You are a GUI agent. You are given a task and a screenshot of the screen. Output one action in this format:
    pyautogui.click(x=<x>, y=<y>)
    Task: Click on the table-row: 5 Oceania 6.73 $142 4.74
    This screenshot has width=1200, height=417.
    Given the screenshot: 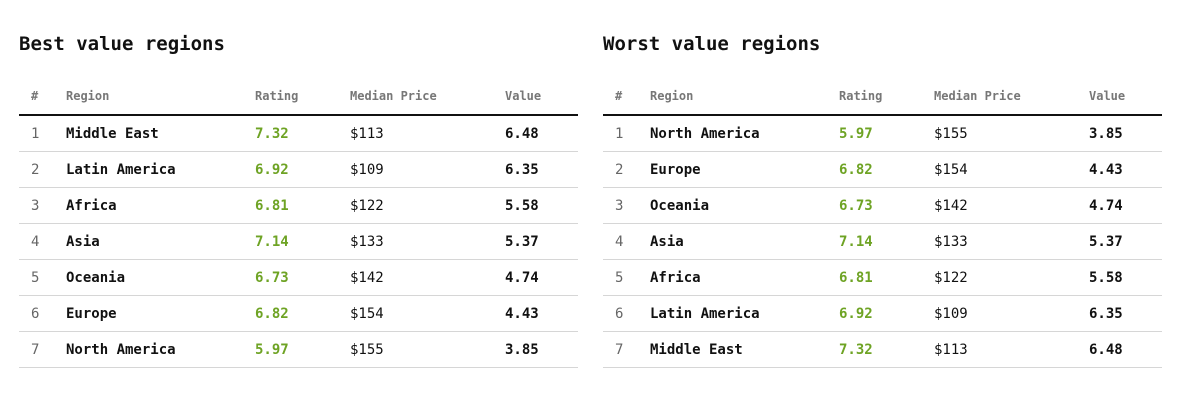 What is the action you would take?
    pyautogui.click(x=298, y=277)
    